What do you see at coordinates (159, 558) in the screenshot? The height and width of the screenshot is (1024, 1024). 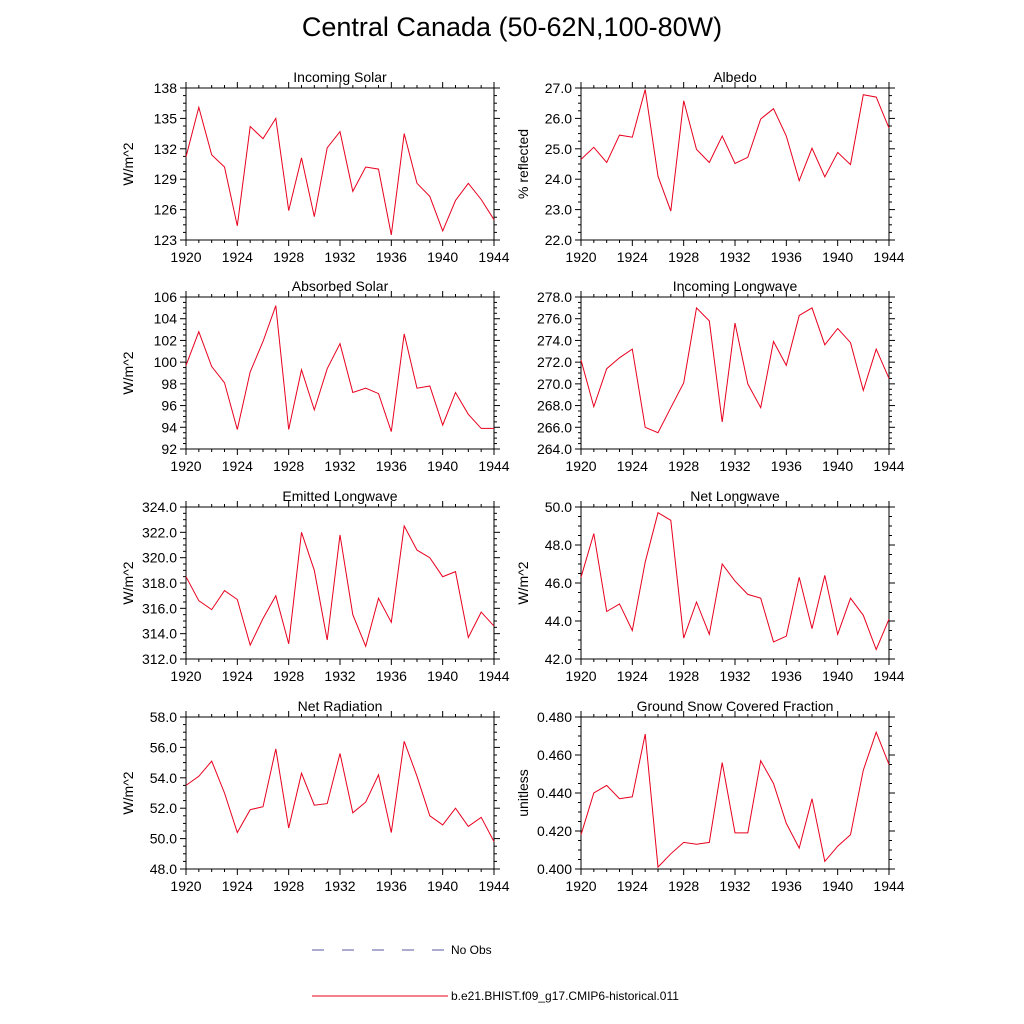 I see `y-tick-label: 320.0` at bounding box center [159, 558].